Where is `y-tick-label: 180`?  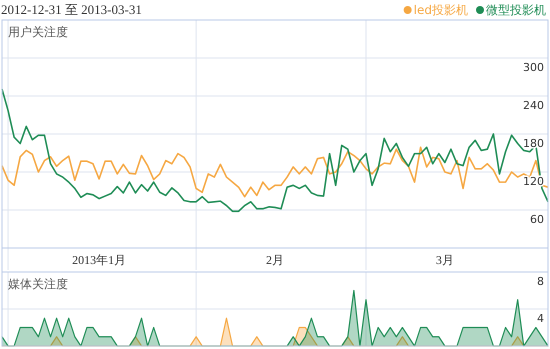
y-tick-label: 180 is located at coordinates (533, 143).